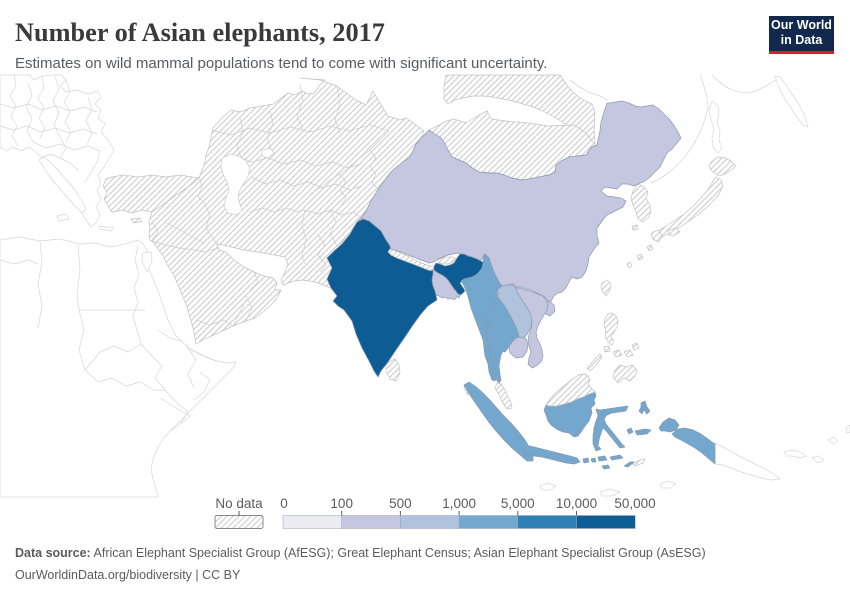 This screenshot has height=600, width=850. What do you see at coordinates (518, 503) in the screenshot?
I see `svg-text: 5,000` at bounding box center [518, 503].